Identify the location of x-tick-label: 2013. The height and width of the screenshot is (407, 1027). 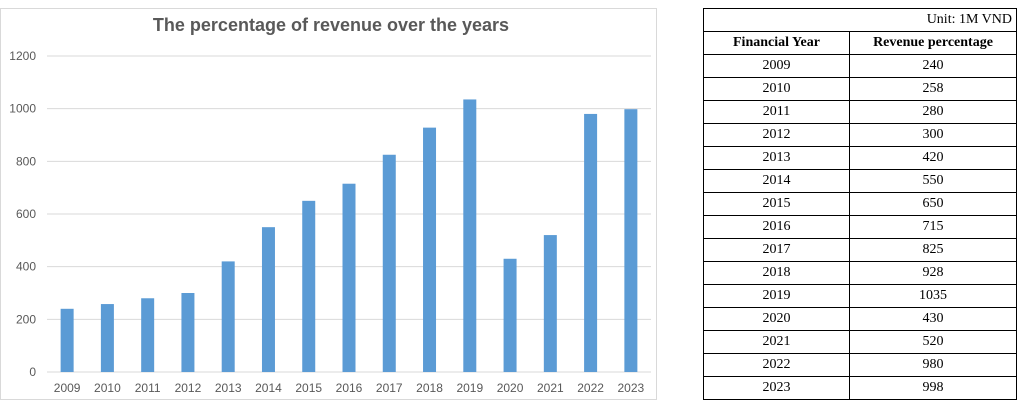
(228, 388).